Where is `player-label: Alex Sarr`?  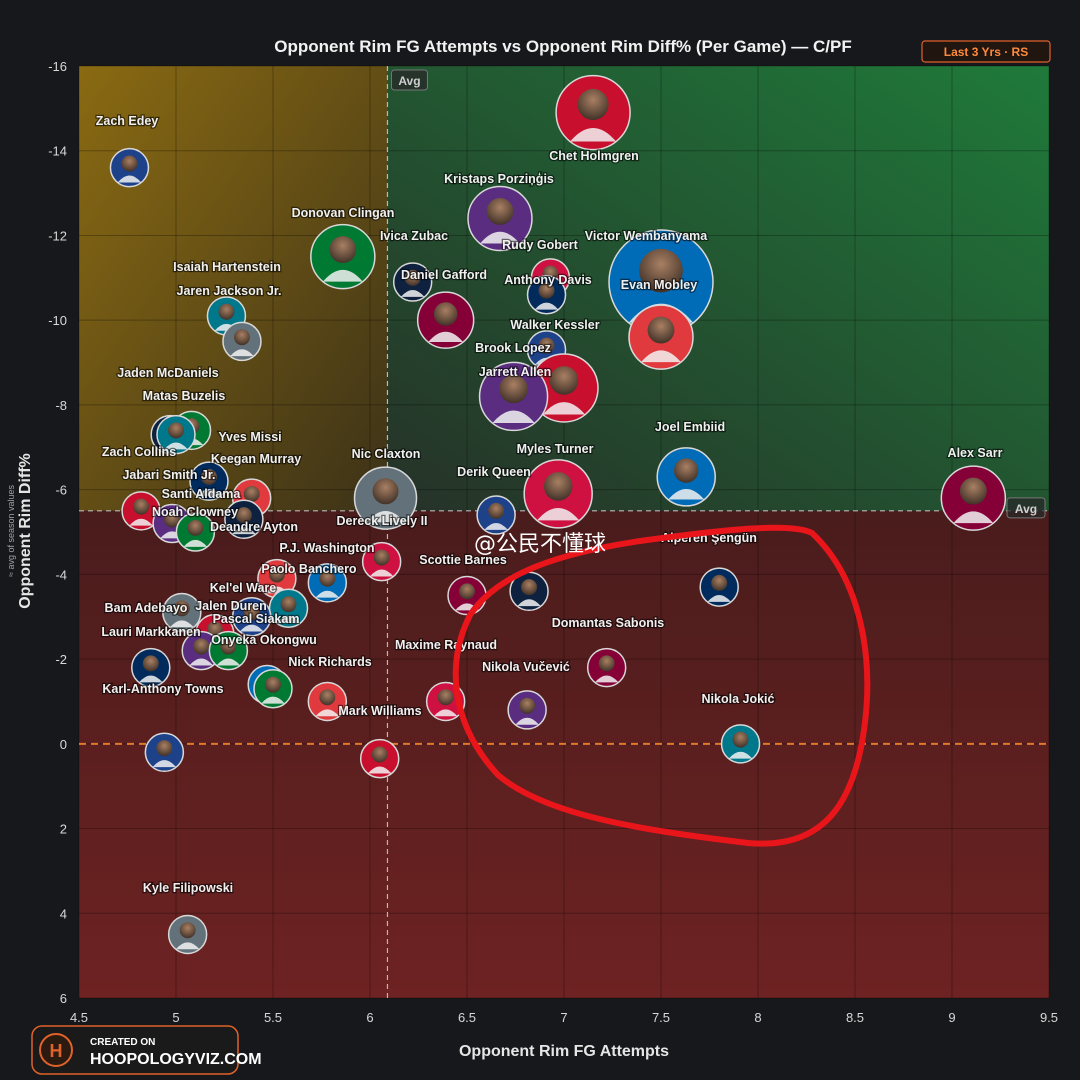
player-label: Alex Sarr is located at coordinates (975, 453).